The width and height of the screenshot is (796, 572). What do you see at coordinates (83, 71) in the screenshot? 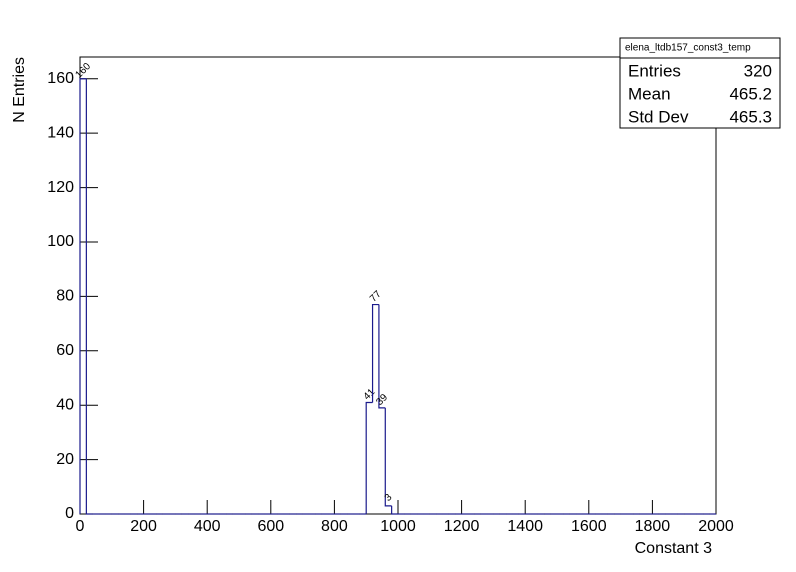
I see `bin-label: 160` at bounding box center [83, 71].